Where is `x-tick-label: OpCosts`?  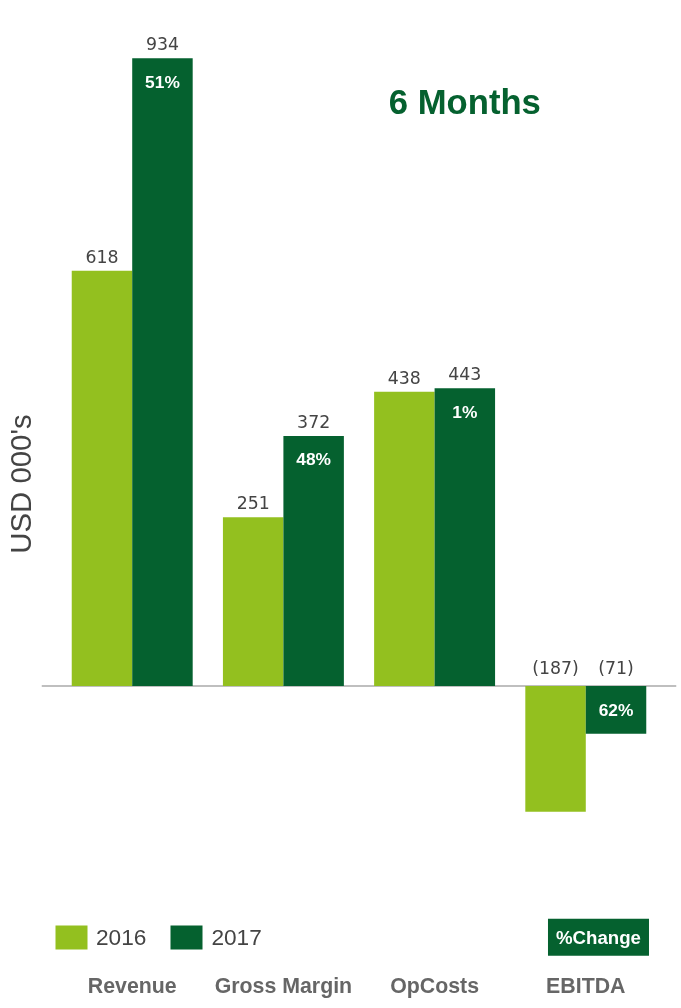
x-tick-label: OpCosts is located at coordinates (435, 985).